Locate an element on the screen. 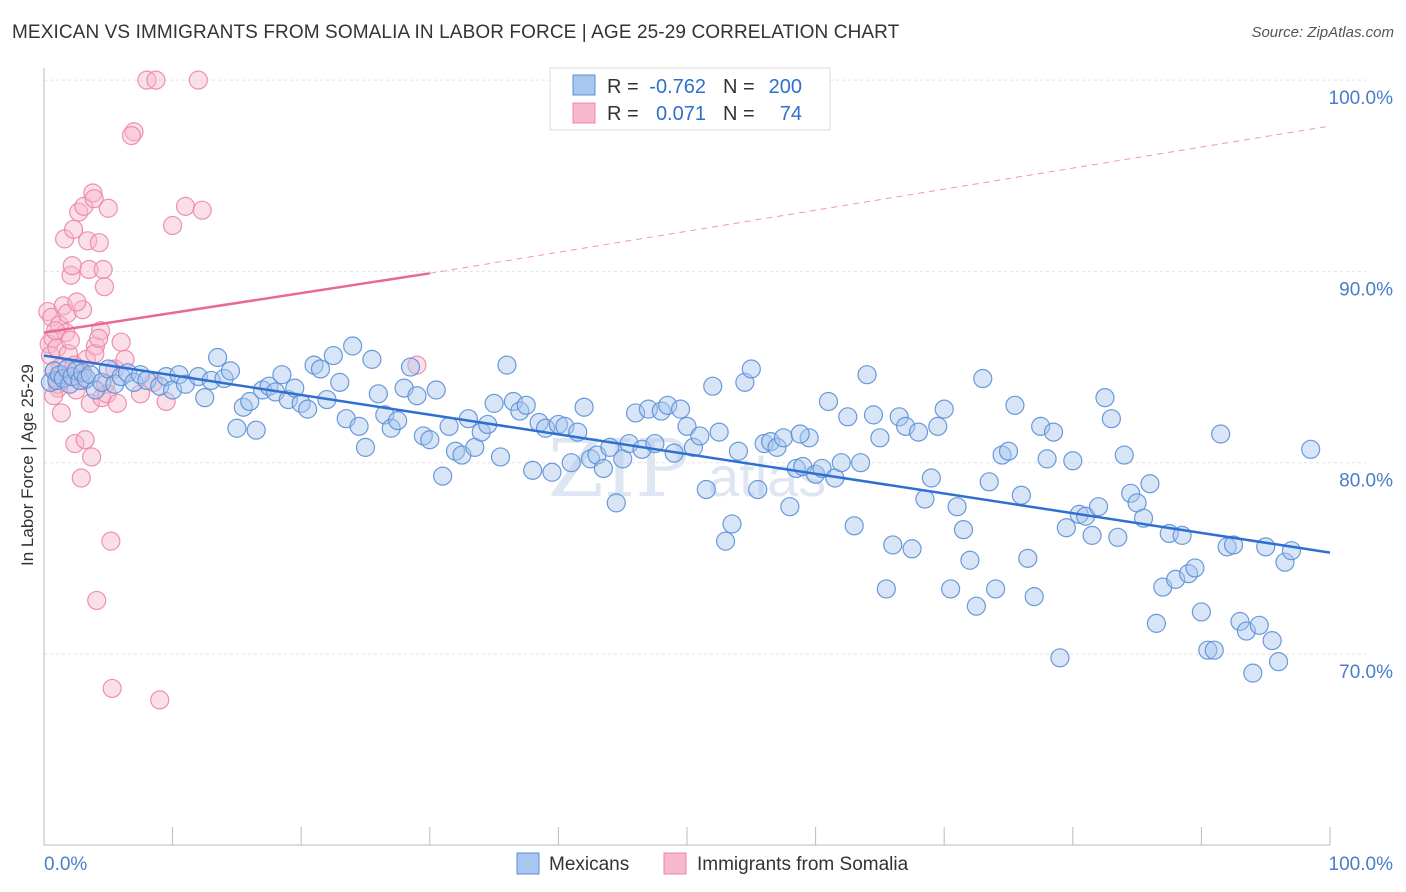 The height and width of the screenshot is (892, 1406). stats-legend: R = -0.762 N = 200 R = 0.071 N = 74 is located at coordinates (690, 99).